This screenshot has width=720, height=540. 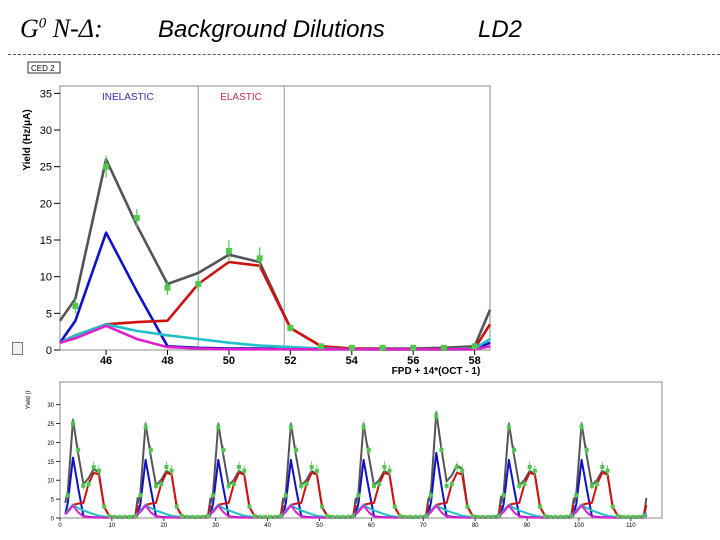 What do you see at coordinates (49, 351) in the screenshot?
I see `y-tick-label: 0` at bounding box center [49, 351].